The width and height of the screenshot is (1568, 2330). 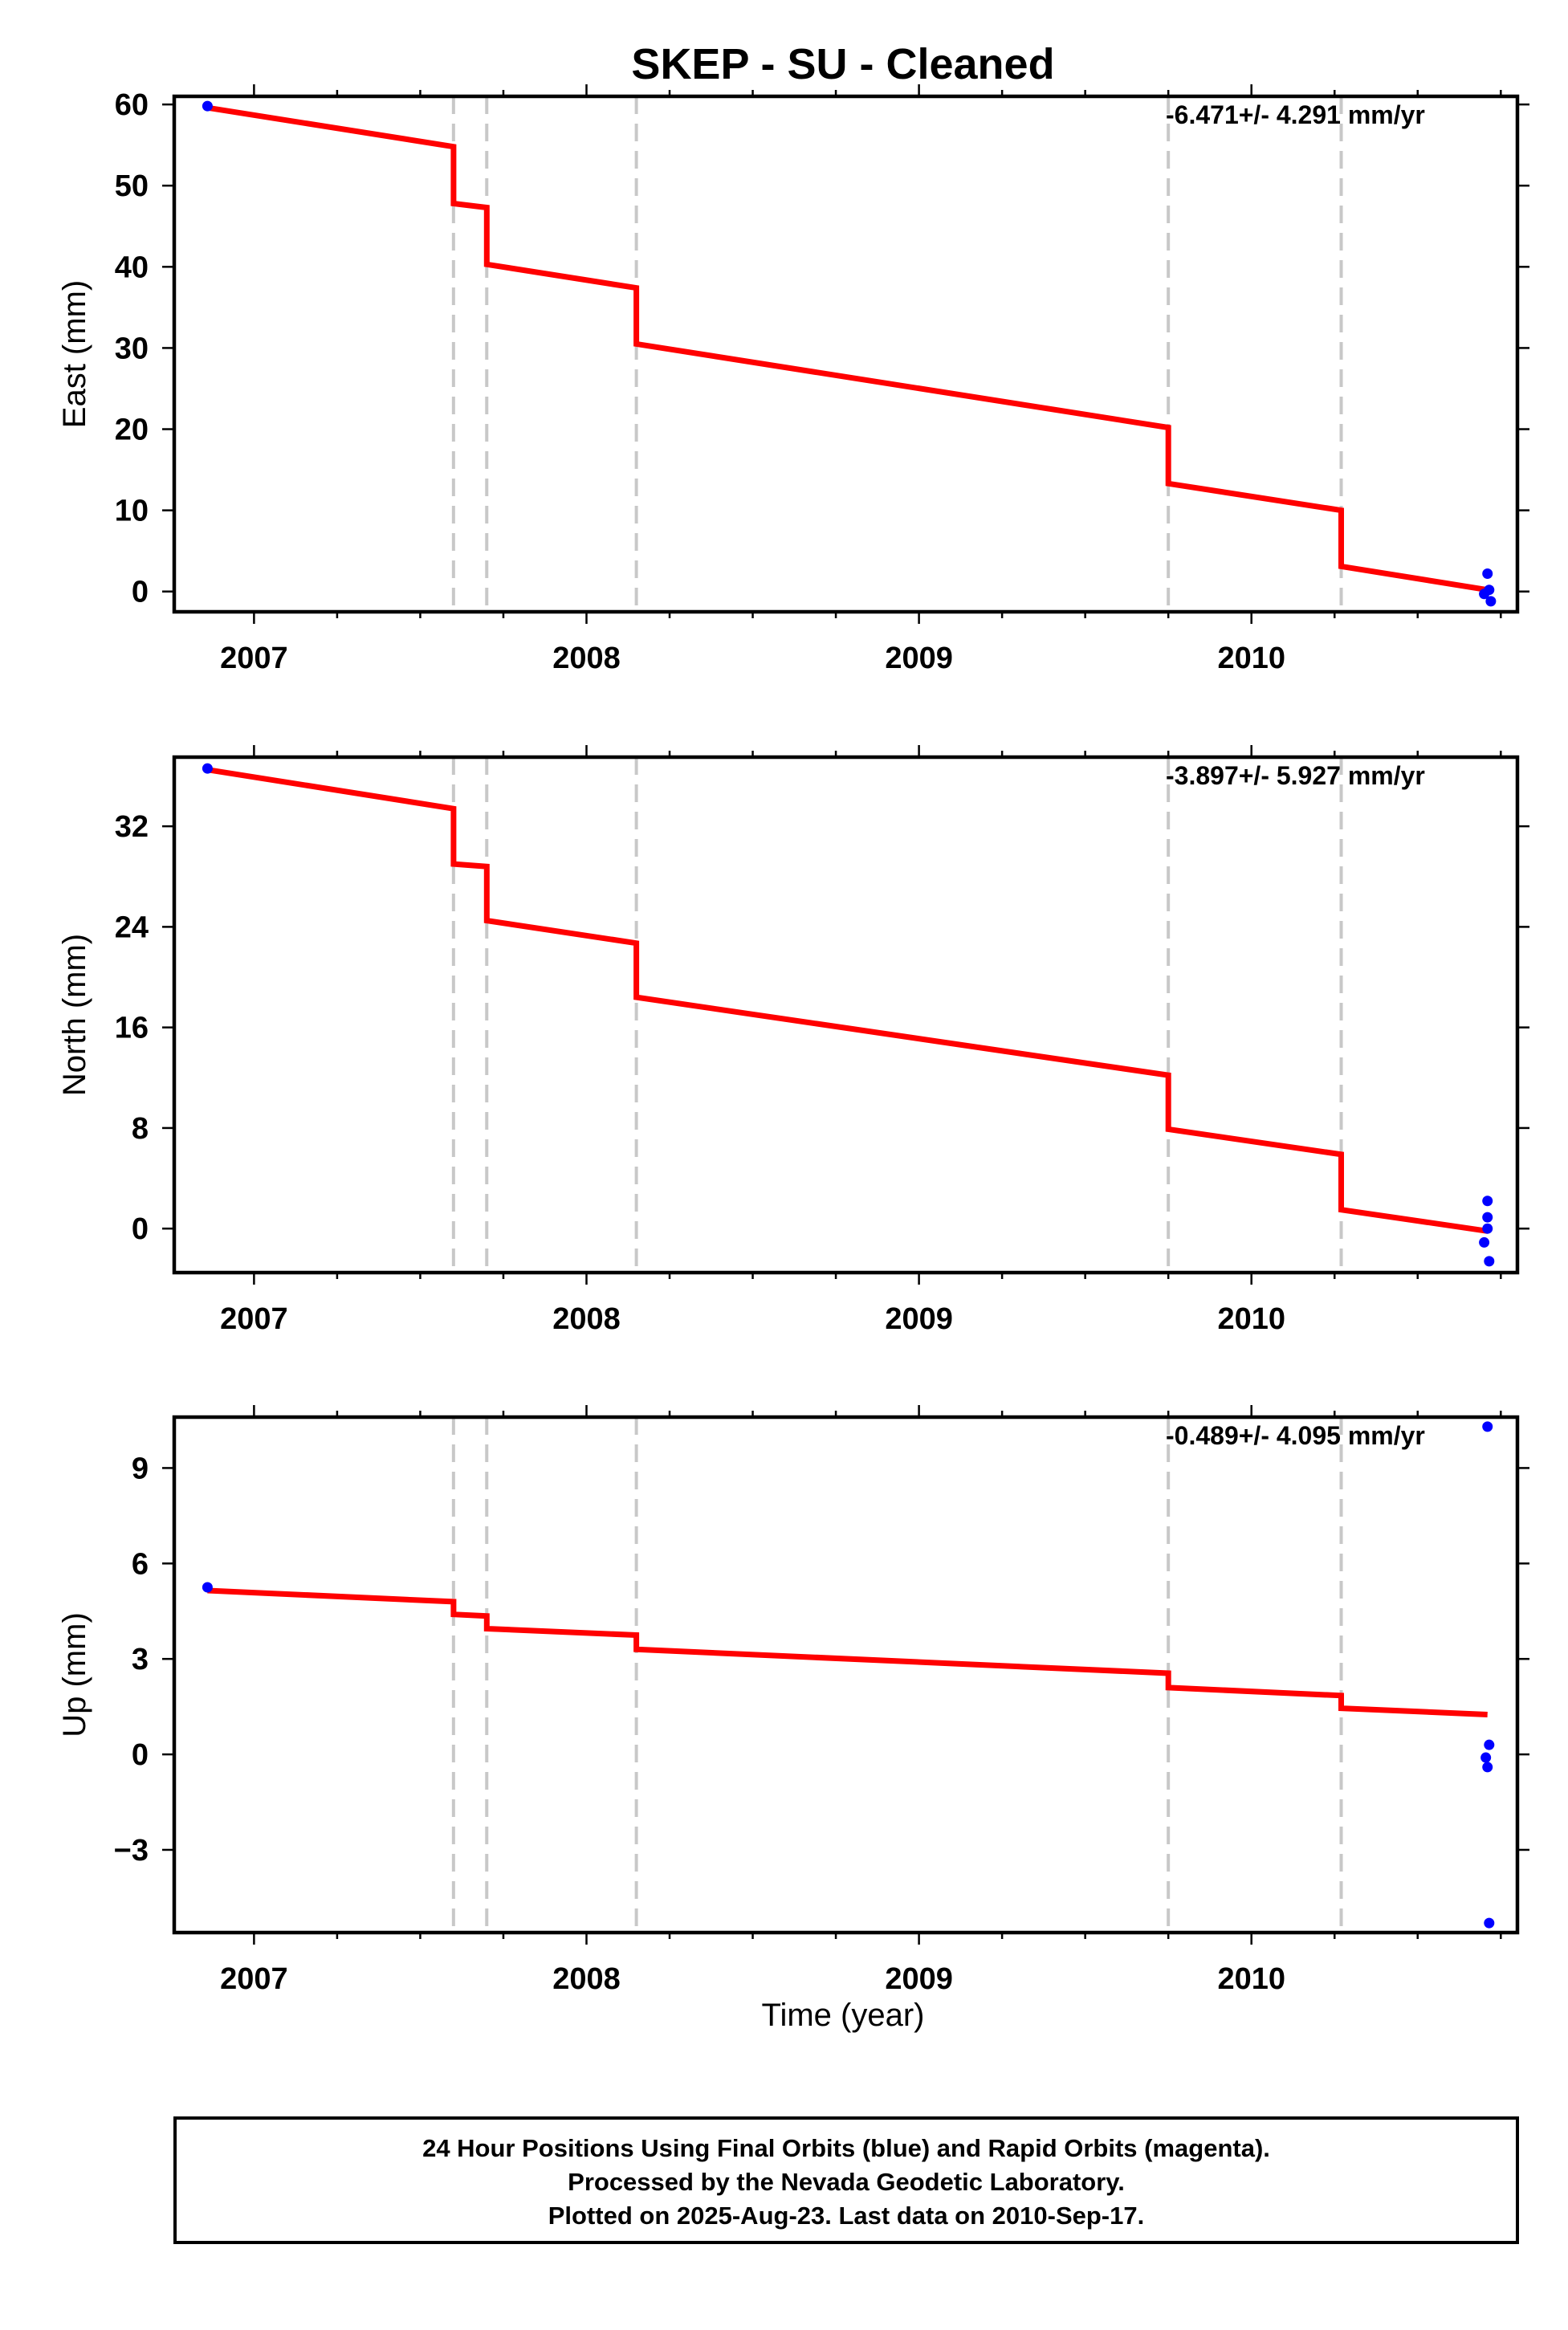 What do you see at coordinates (919, 1979) in the screenshot?
I see `up-x-tick-label: 2009` at bounding box center [919, 1979].